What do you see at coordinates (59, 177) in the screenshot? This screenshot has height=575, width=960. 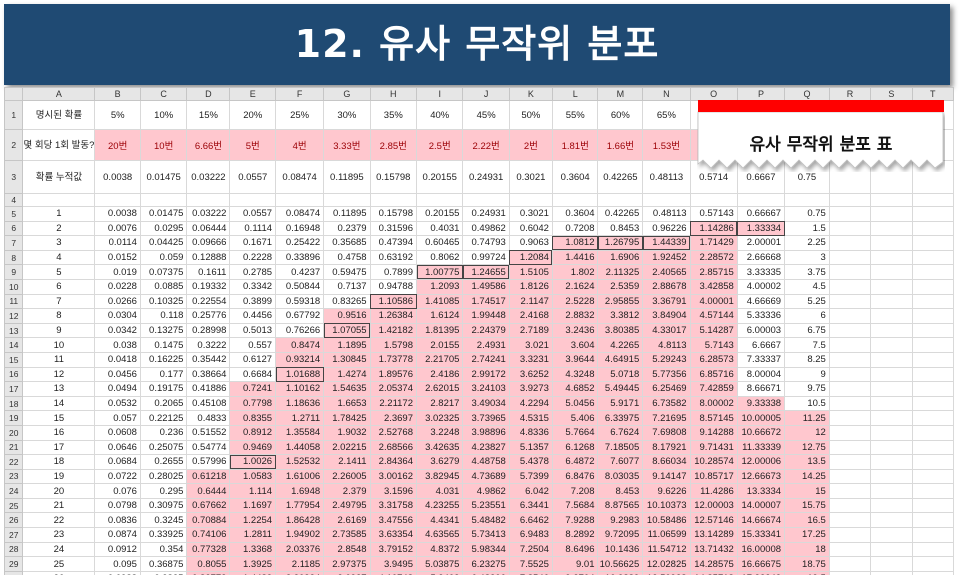 I see `row-label-cell: 확률 누적값` at bounding box center [59, 177].